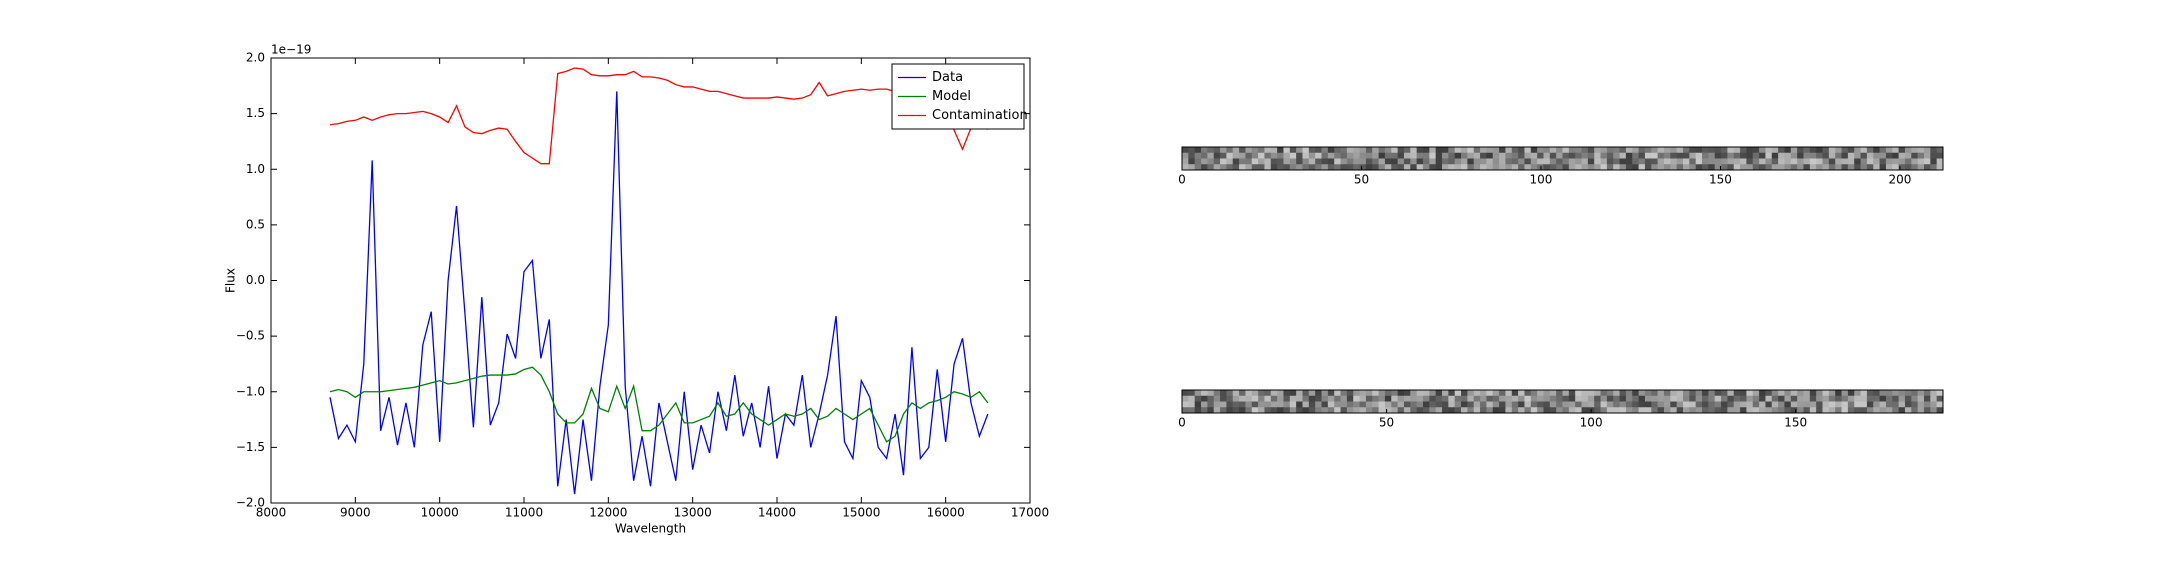  I want to click on x-tick-label: 150, so click(1720, 180).